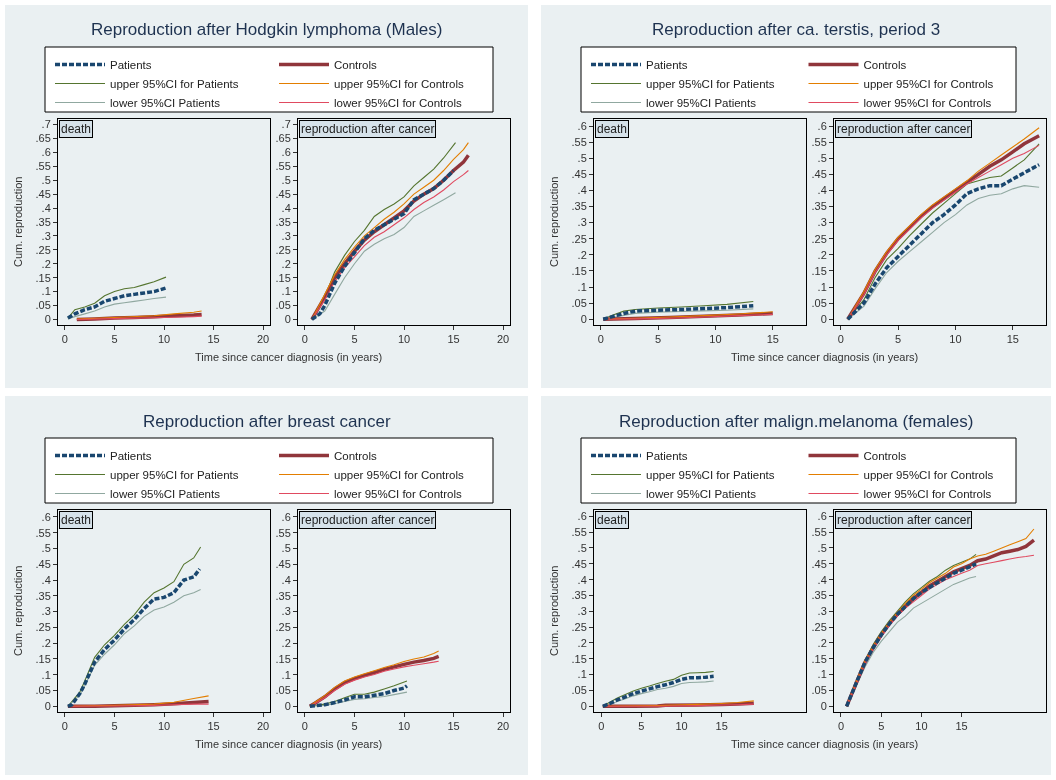 Image resolution: width=1056 pixels, height=780 pixels. What do you see at coordinates (796, 421) in the screenshot?
I see `chart-title: Reproduction after malign.melanoma (females)` at bounding box center [796, 421].